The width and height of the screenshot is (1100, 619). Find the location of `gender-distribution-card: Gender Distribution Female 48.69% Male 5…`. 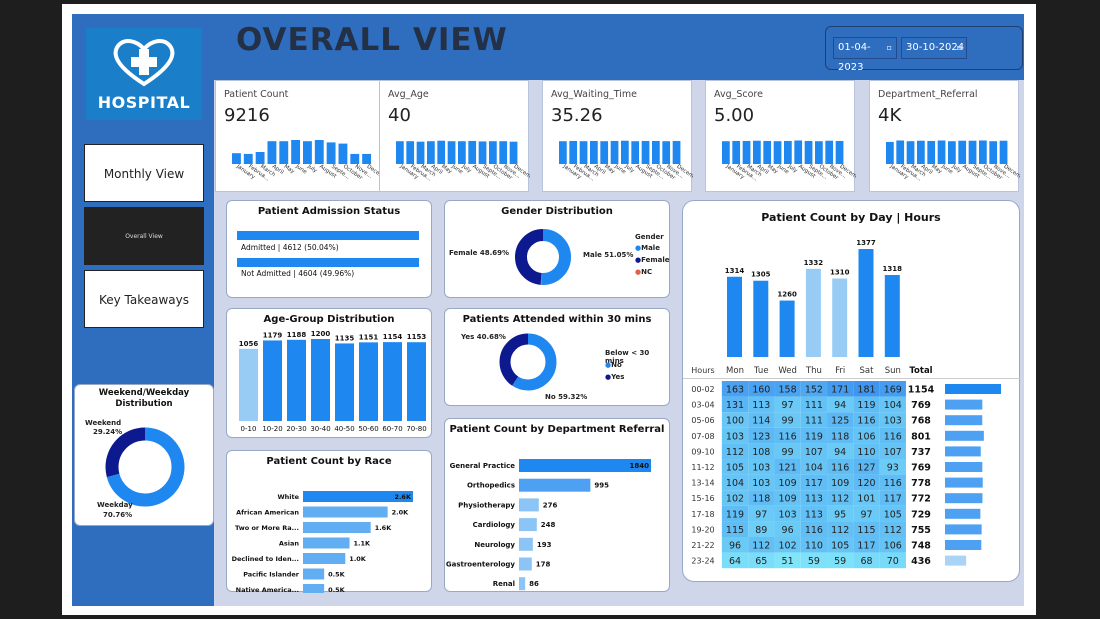

gender-distribution-card: Gender Distribution Female 48.69% Male 5… is located at coordinates (557, 249).